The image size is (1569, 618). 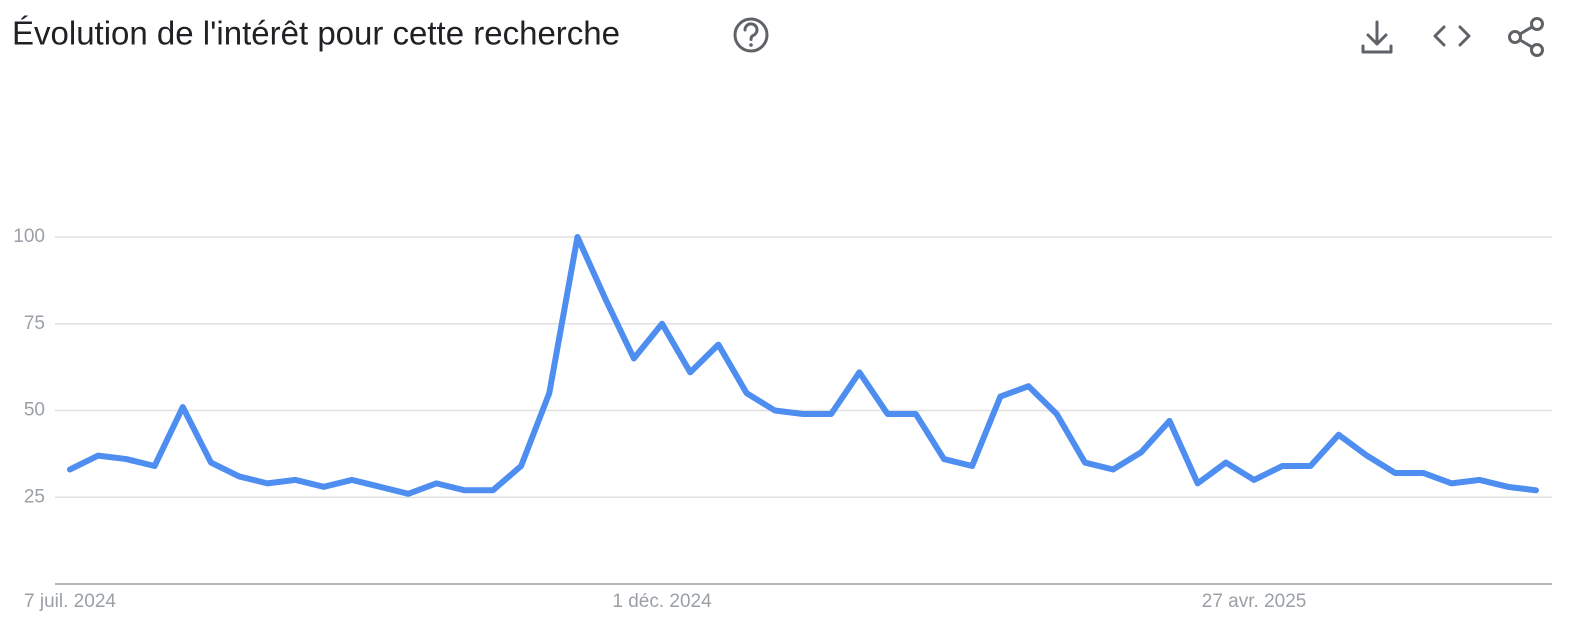 What do you see at coordinates (1377, 37) in the screenshot?
I see `download-button` at bounding box center [1377, 37].